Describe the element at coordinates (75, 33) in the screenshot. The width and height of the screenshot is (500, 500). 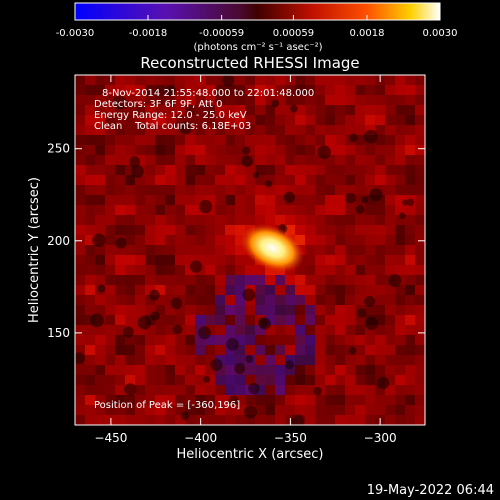
I see `colorbar-tick-label: -0.0030` at that location.